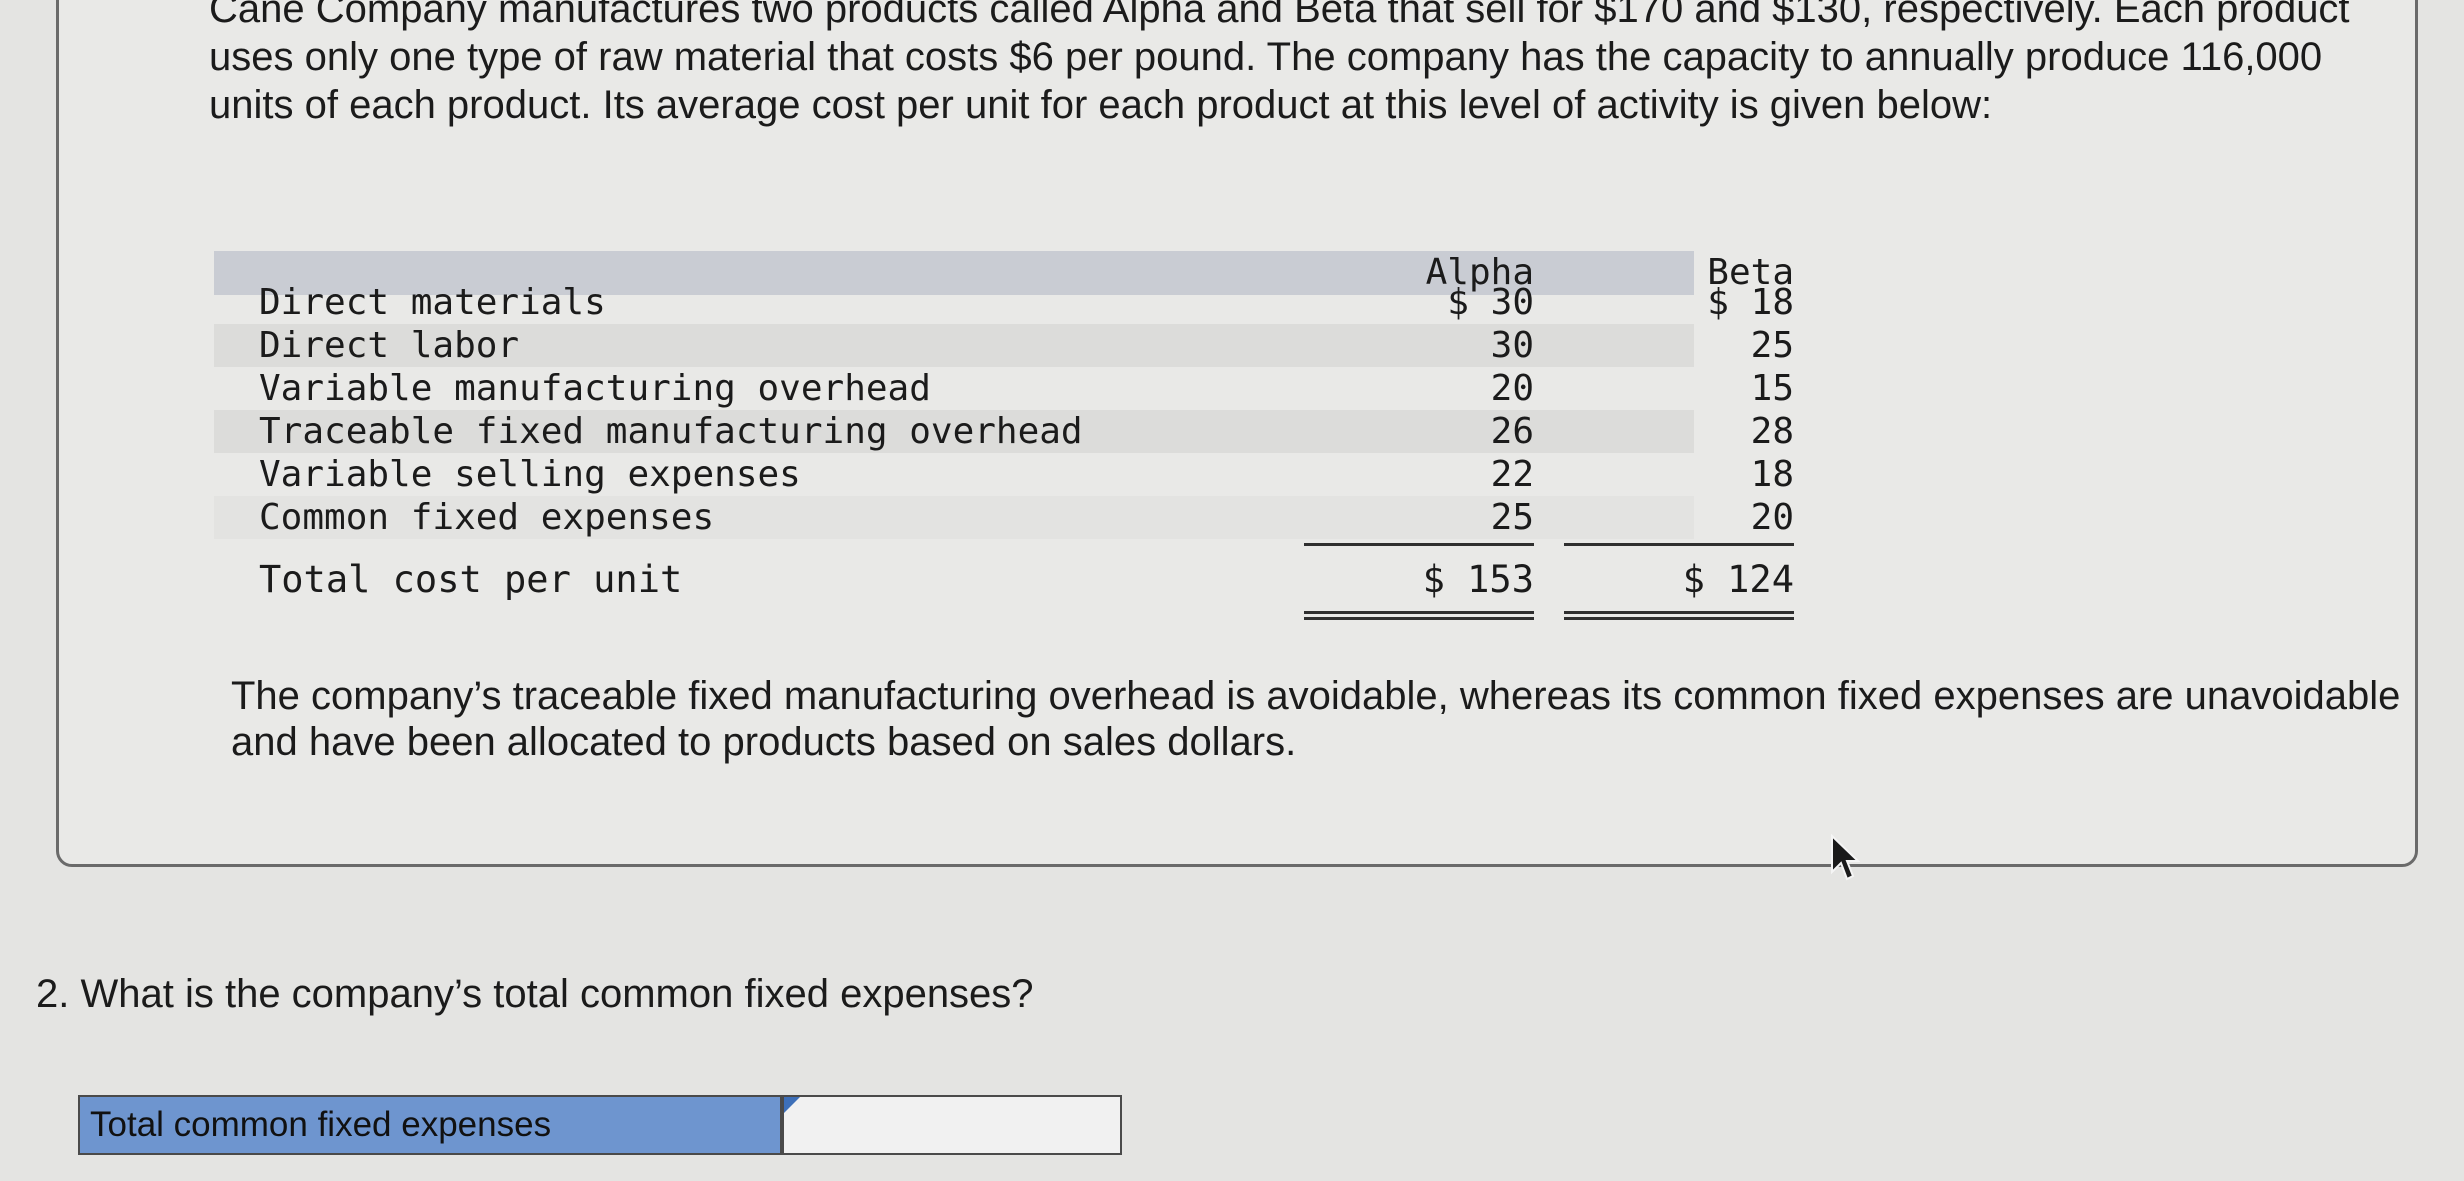 The image size is (2464, 1181). Describe the element at coordinates (1004, 388) in the screenshot. I see `table-row: Variable manufacturing overhead 20 15` at that location.